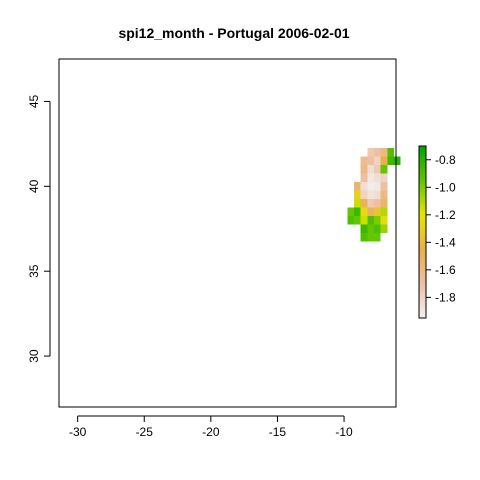 This screenshot has height=480, width=480. What do you see at coordinates (445, 160) in the screenshot?
I see `legend-tick-label: -0.8` at bounding box center [445, 160].